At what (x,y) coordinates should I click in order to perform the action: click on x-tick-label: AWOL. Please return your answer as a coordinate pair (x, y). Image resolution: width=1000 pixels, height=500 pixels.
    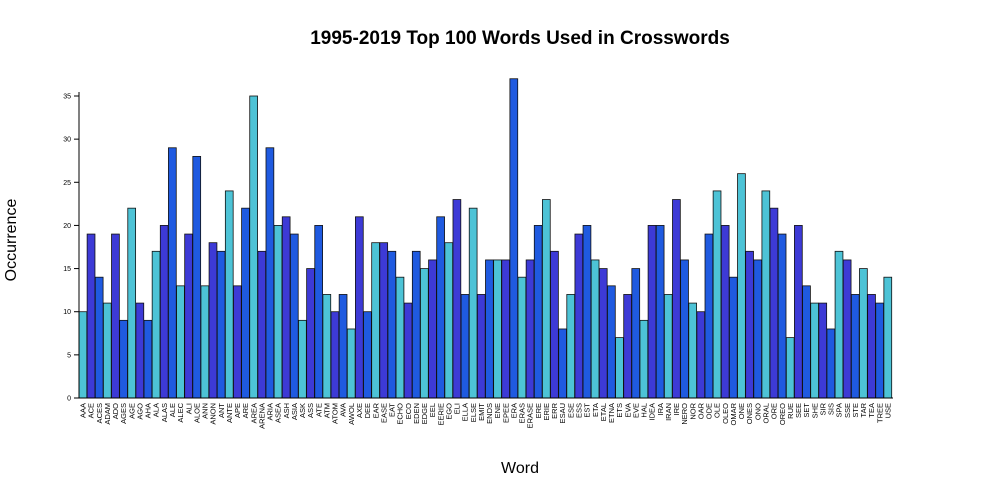
    Looking at the image, I should click on (351, 414).